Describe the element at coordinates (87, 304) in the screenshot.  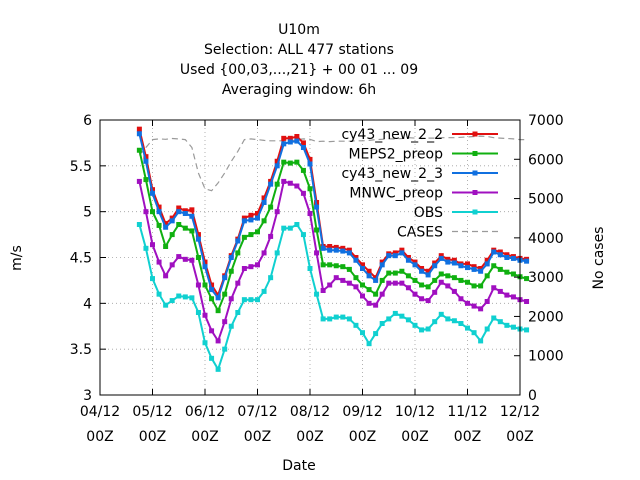
I see `y-tick-label: 4` at that location.